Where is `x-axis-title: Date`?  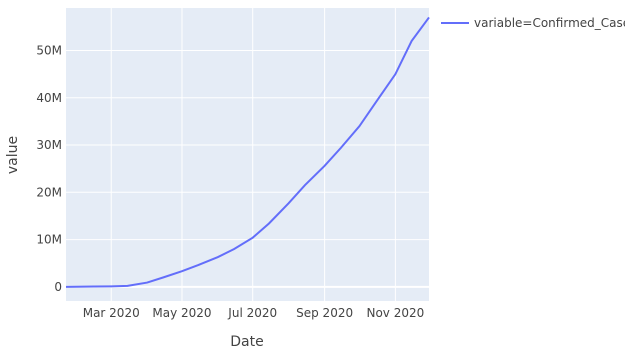 x-axis-title: Date is located at coordinates (246, 342).